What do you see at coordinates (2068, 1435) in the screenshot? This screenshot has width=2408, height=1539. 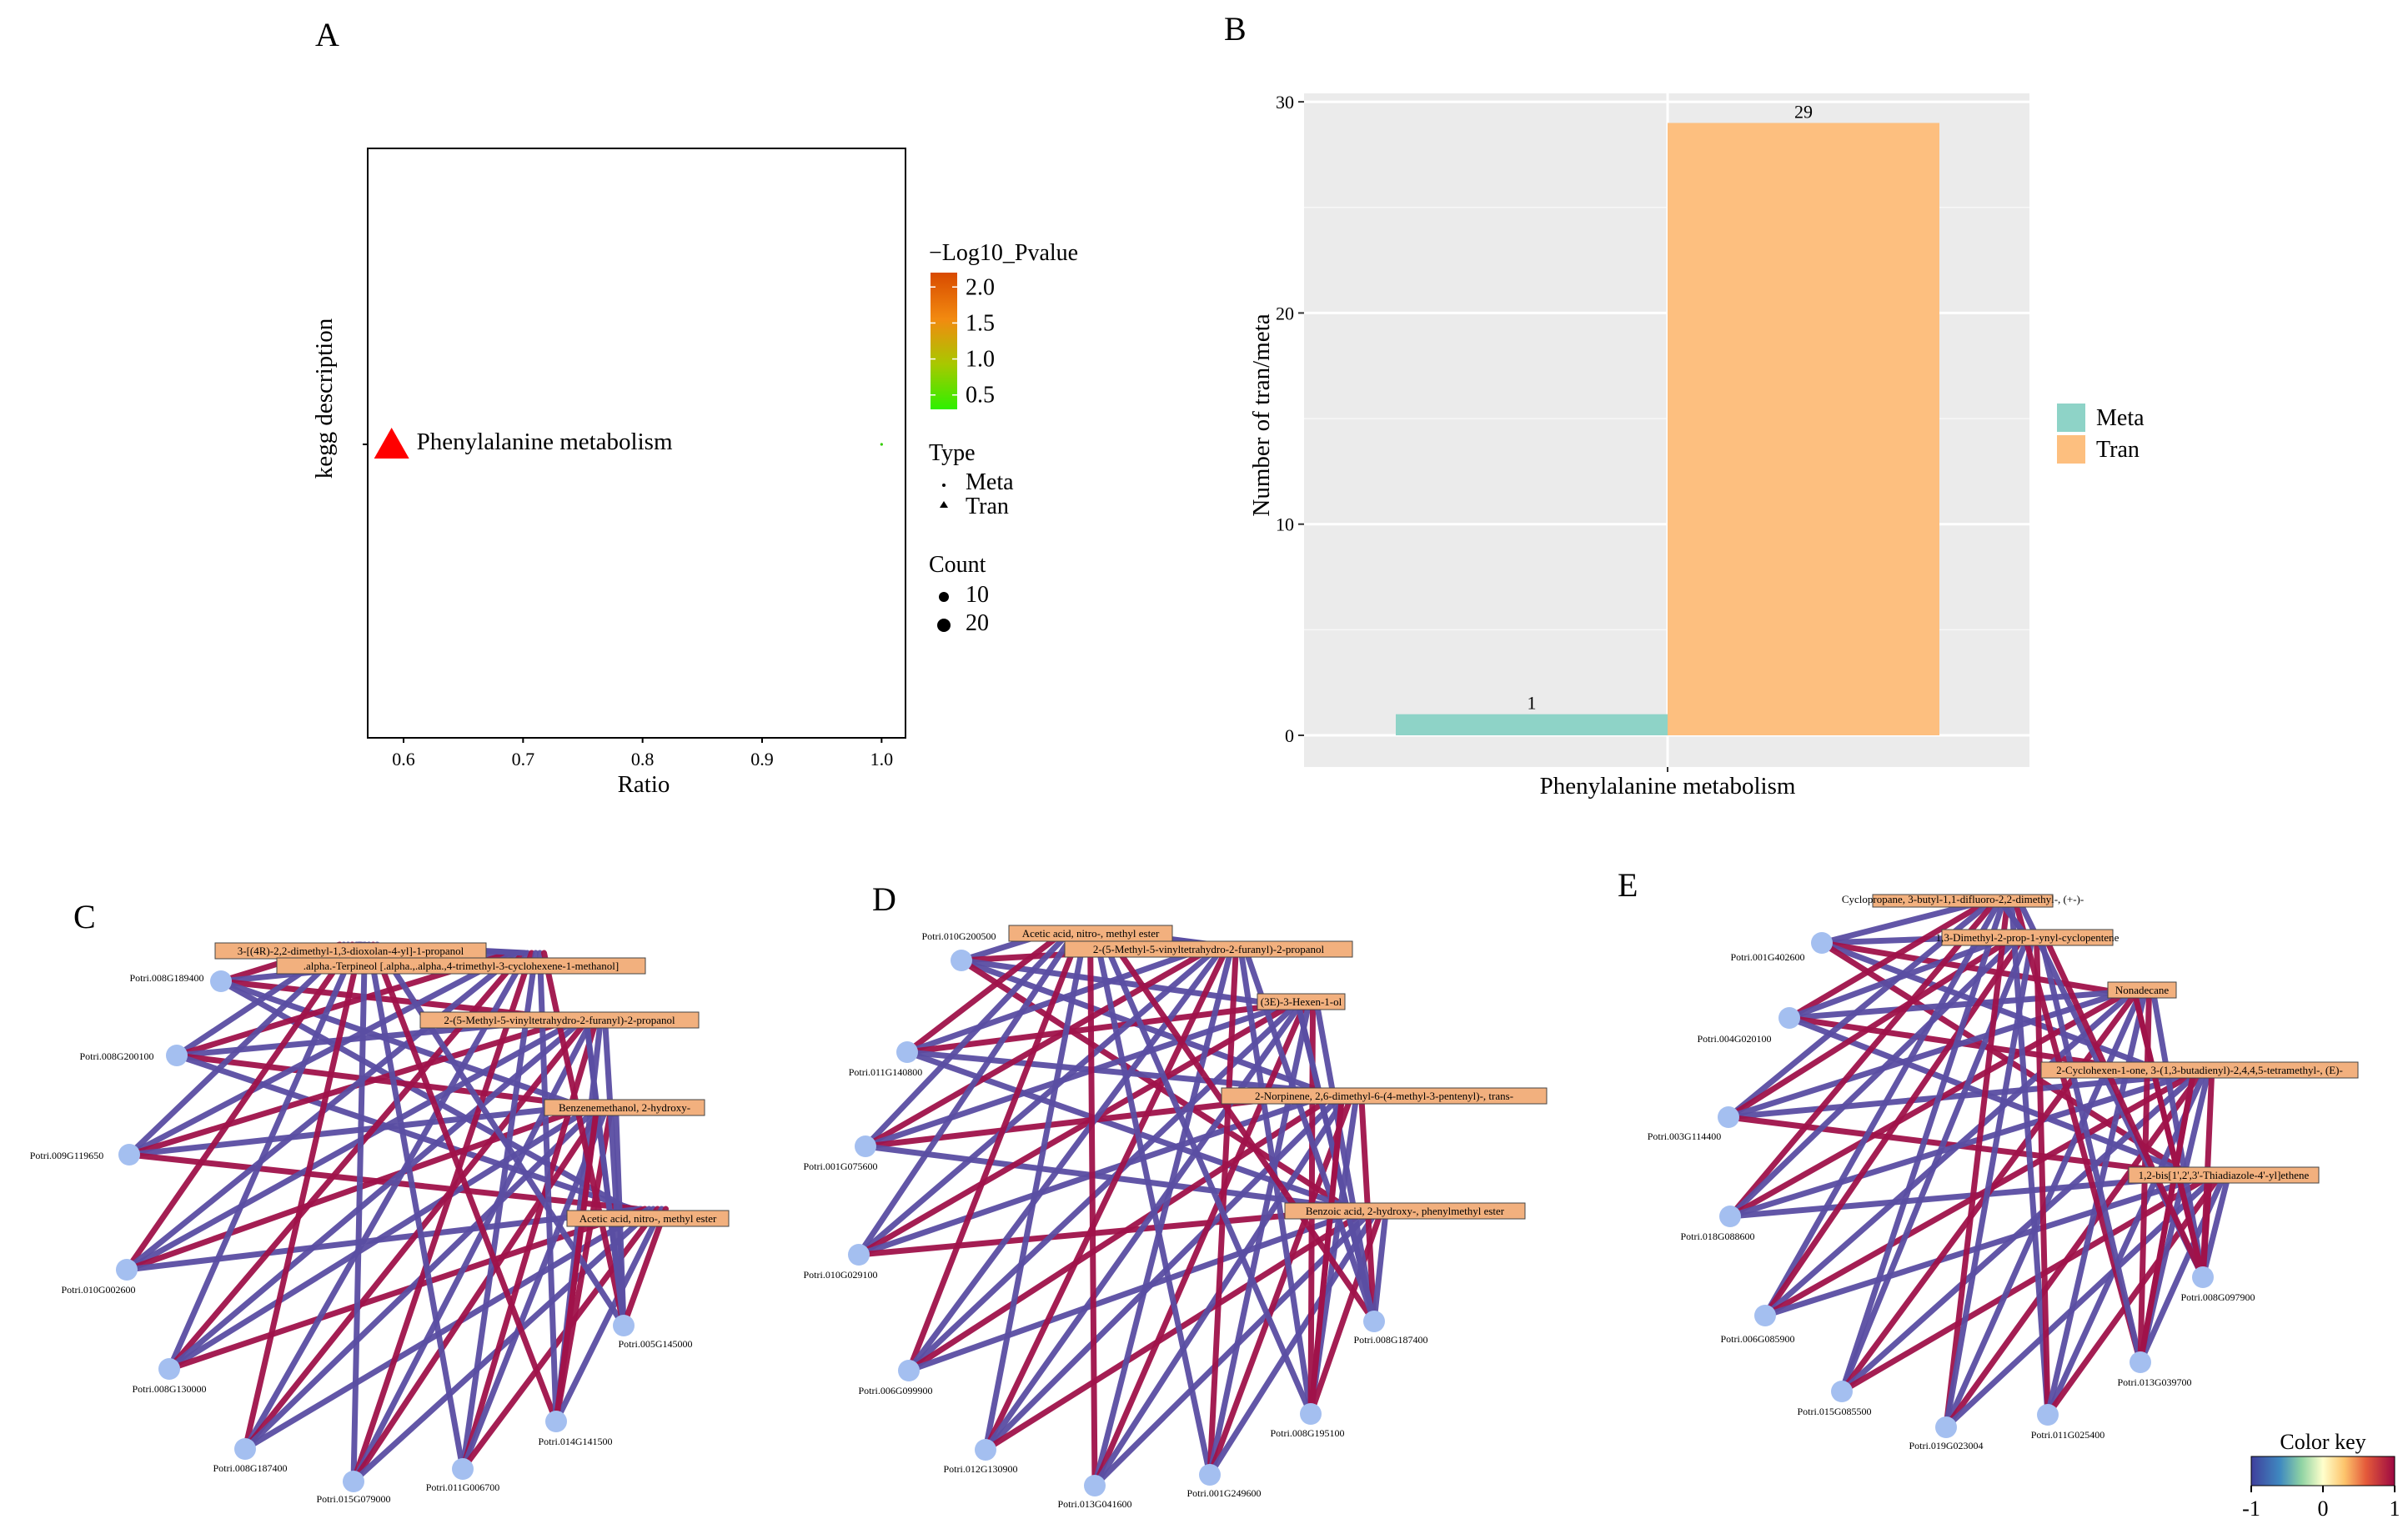 I see `gene-node-label: Potri.011G025400` at bounding box center [2068, 1435].